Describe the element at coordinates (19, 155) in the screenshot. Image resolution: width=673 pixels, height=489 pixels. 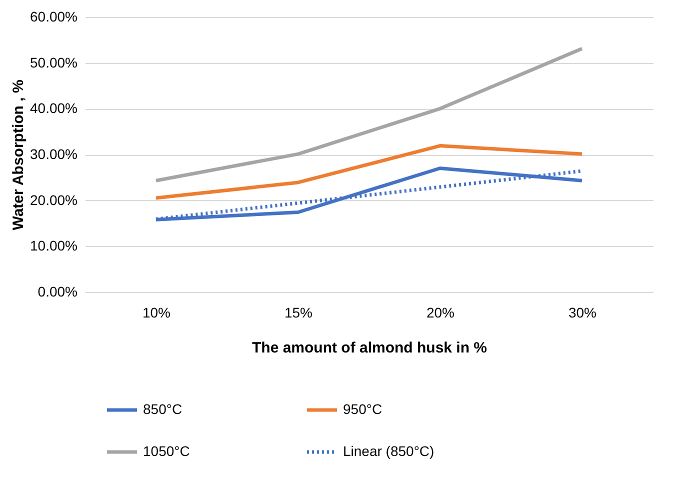
I see `y-axis-title: Water Absorption , %` at that location.